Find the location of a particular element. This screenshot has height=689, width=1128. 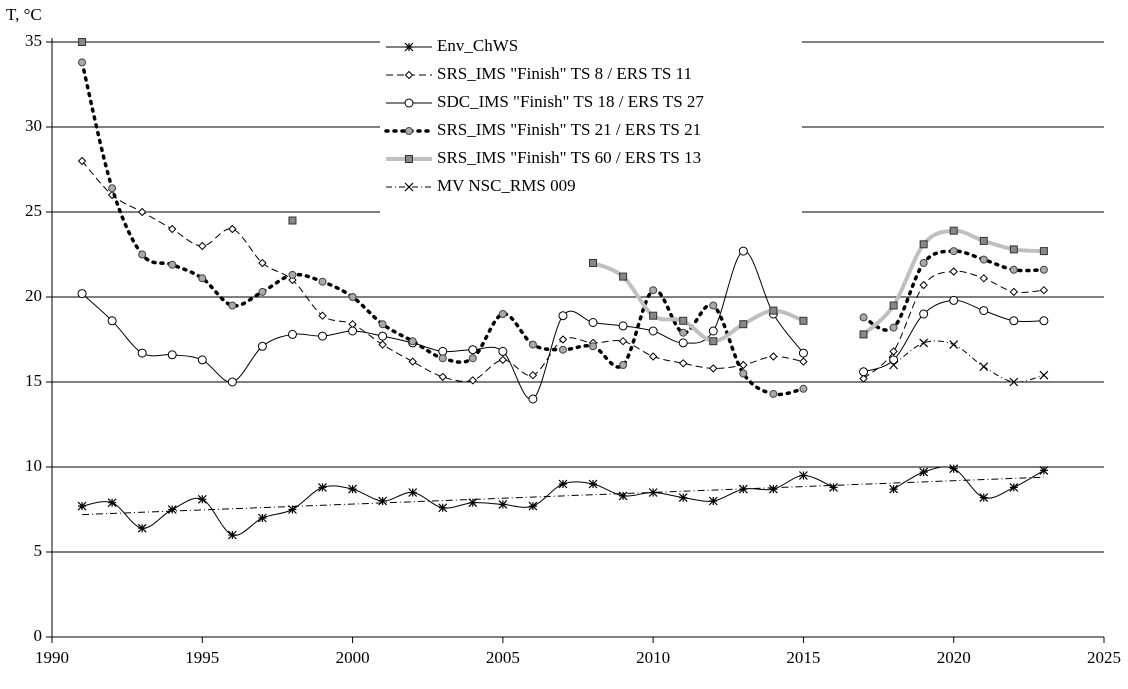

y-tick-label: 35 is located at coordinates (33, 40).